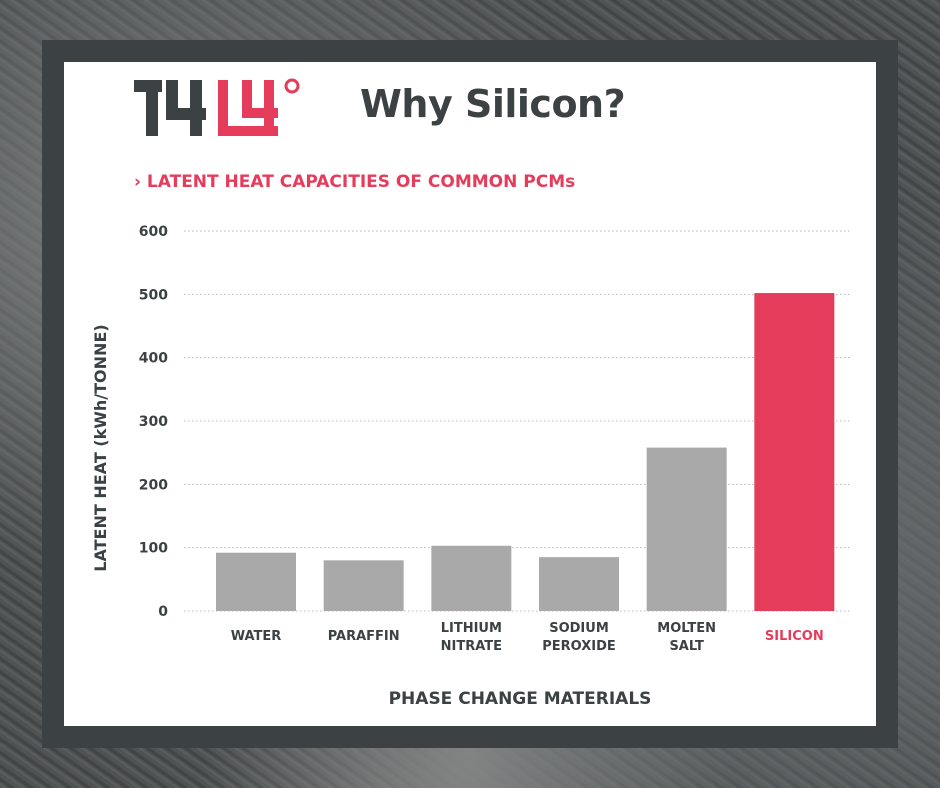  I want to click on x-tick-label: PARAFFIN, so click(364, 636).